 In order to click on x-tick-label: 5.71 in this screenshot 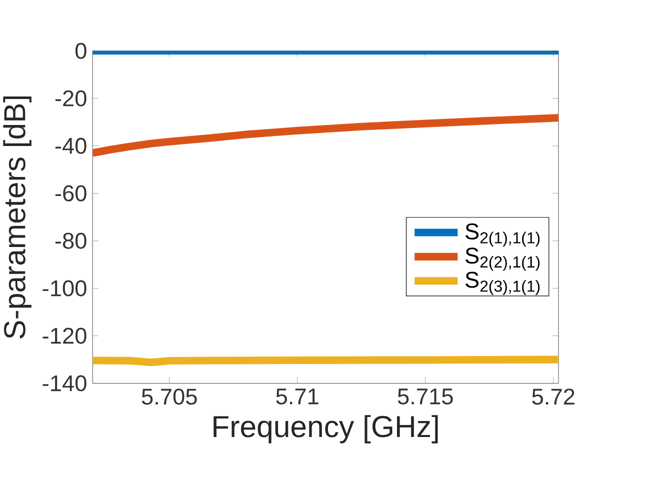, I will do `click(297, 396)`.